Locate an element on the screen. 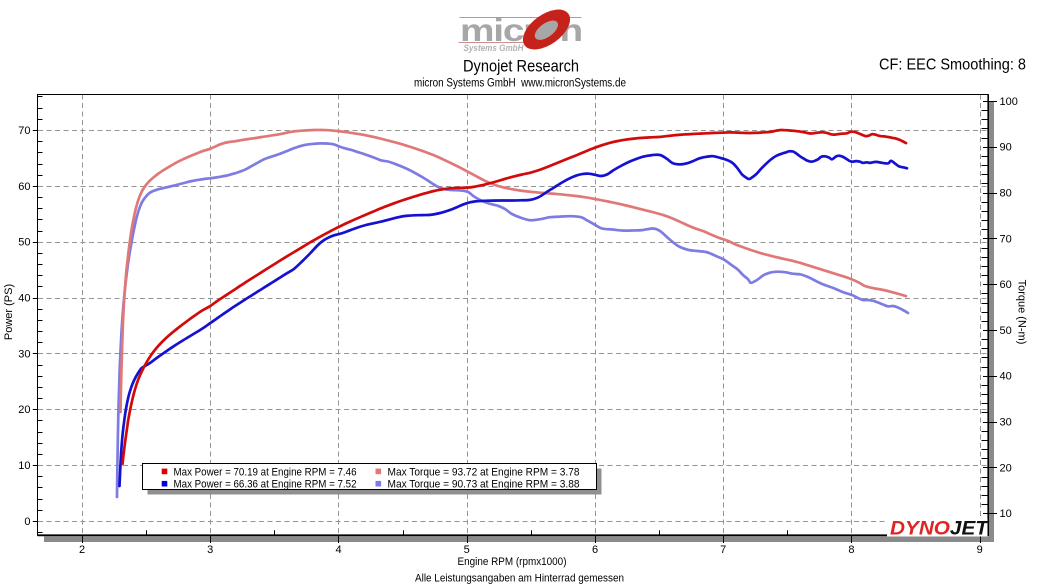 Image resolution: width=1041 pixels, height=585 pixels. svg-text: CF: EEC Smoothing: 8 is located at coordinates (952, 65).